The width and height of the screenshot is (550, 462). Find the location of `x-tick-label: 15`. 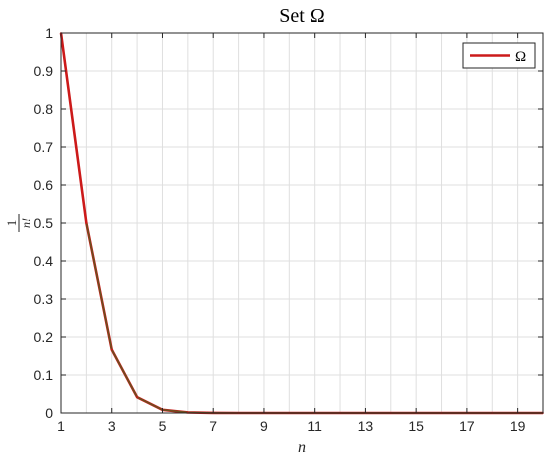

x-tick-label: 15 is located at coordinates (416, 426).